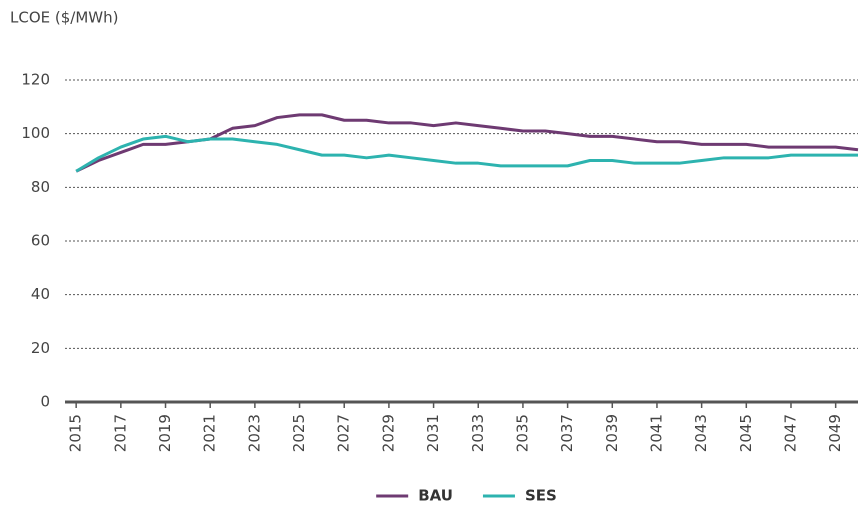 The width and height of the screenshot is (864, 513). What do you see at coordinates (656, 433) in the screenshot?
I see `x-tick-label: 2041` at bounding box center [656, 433].